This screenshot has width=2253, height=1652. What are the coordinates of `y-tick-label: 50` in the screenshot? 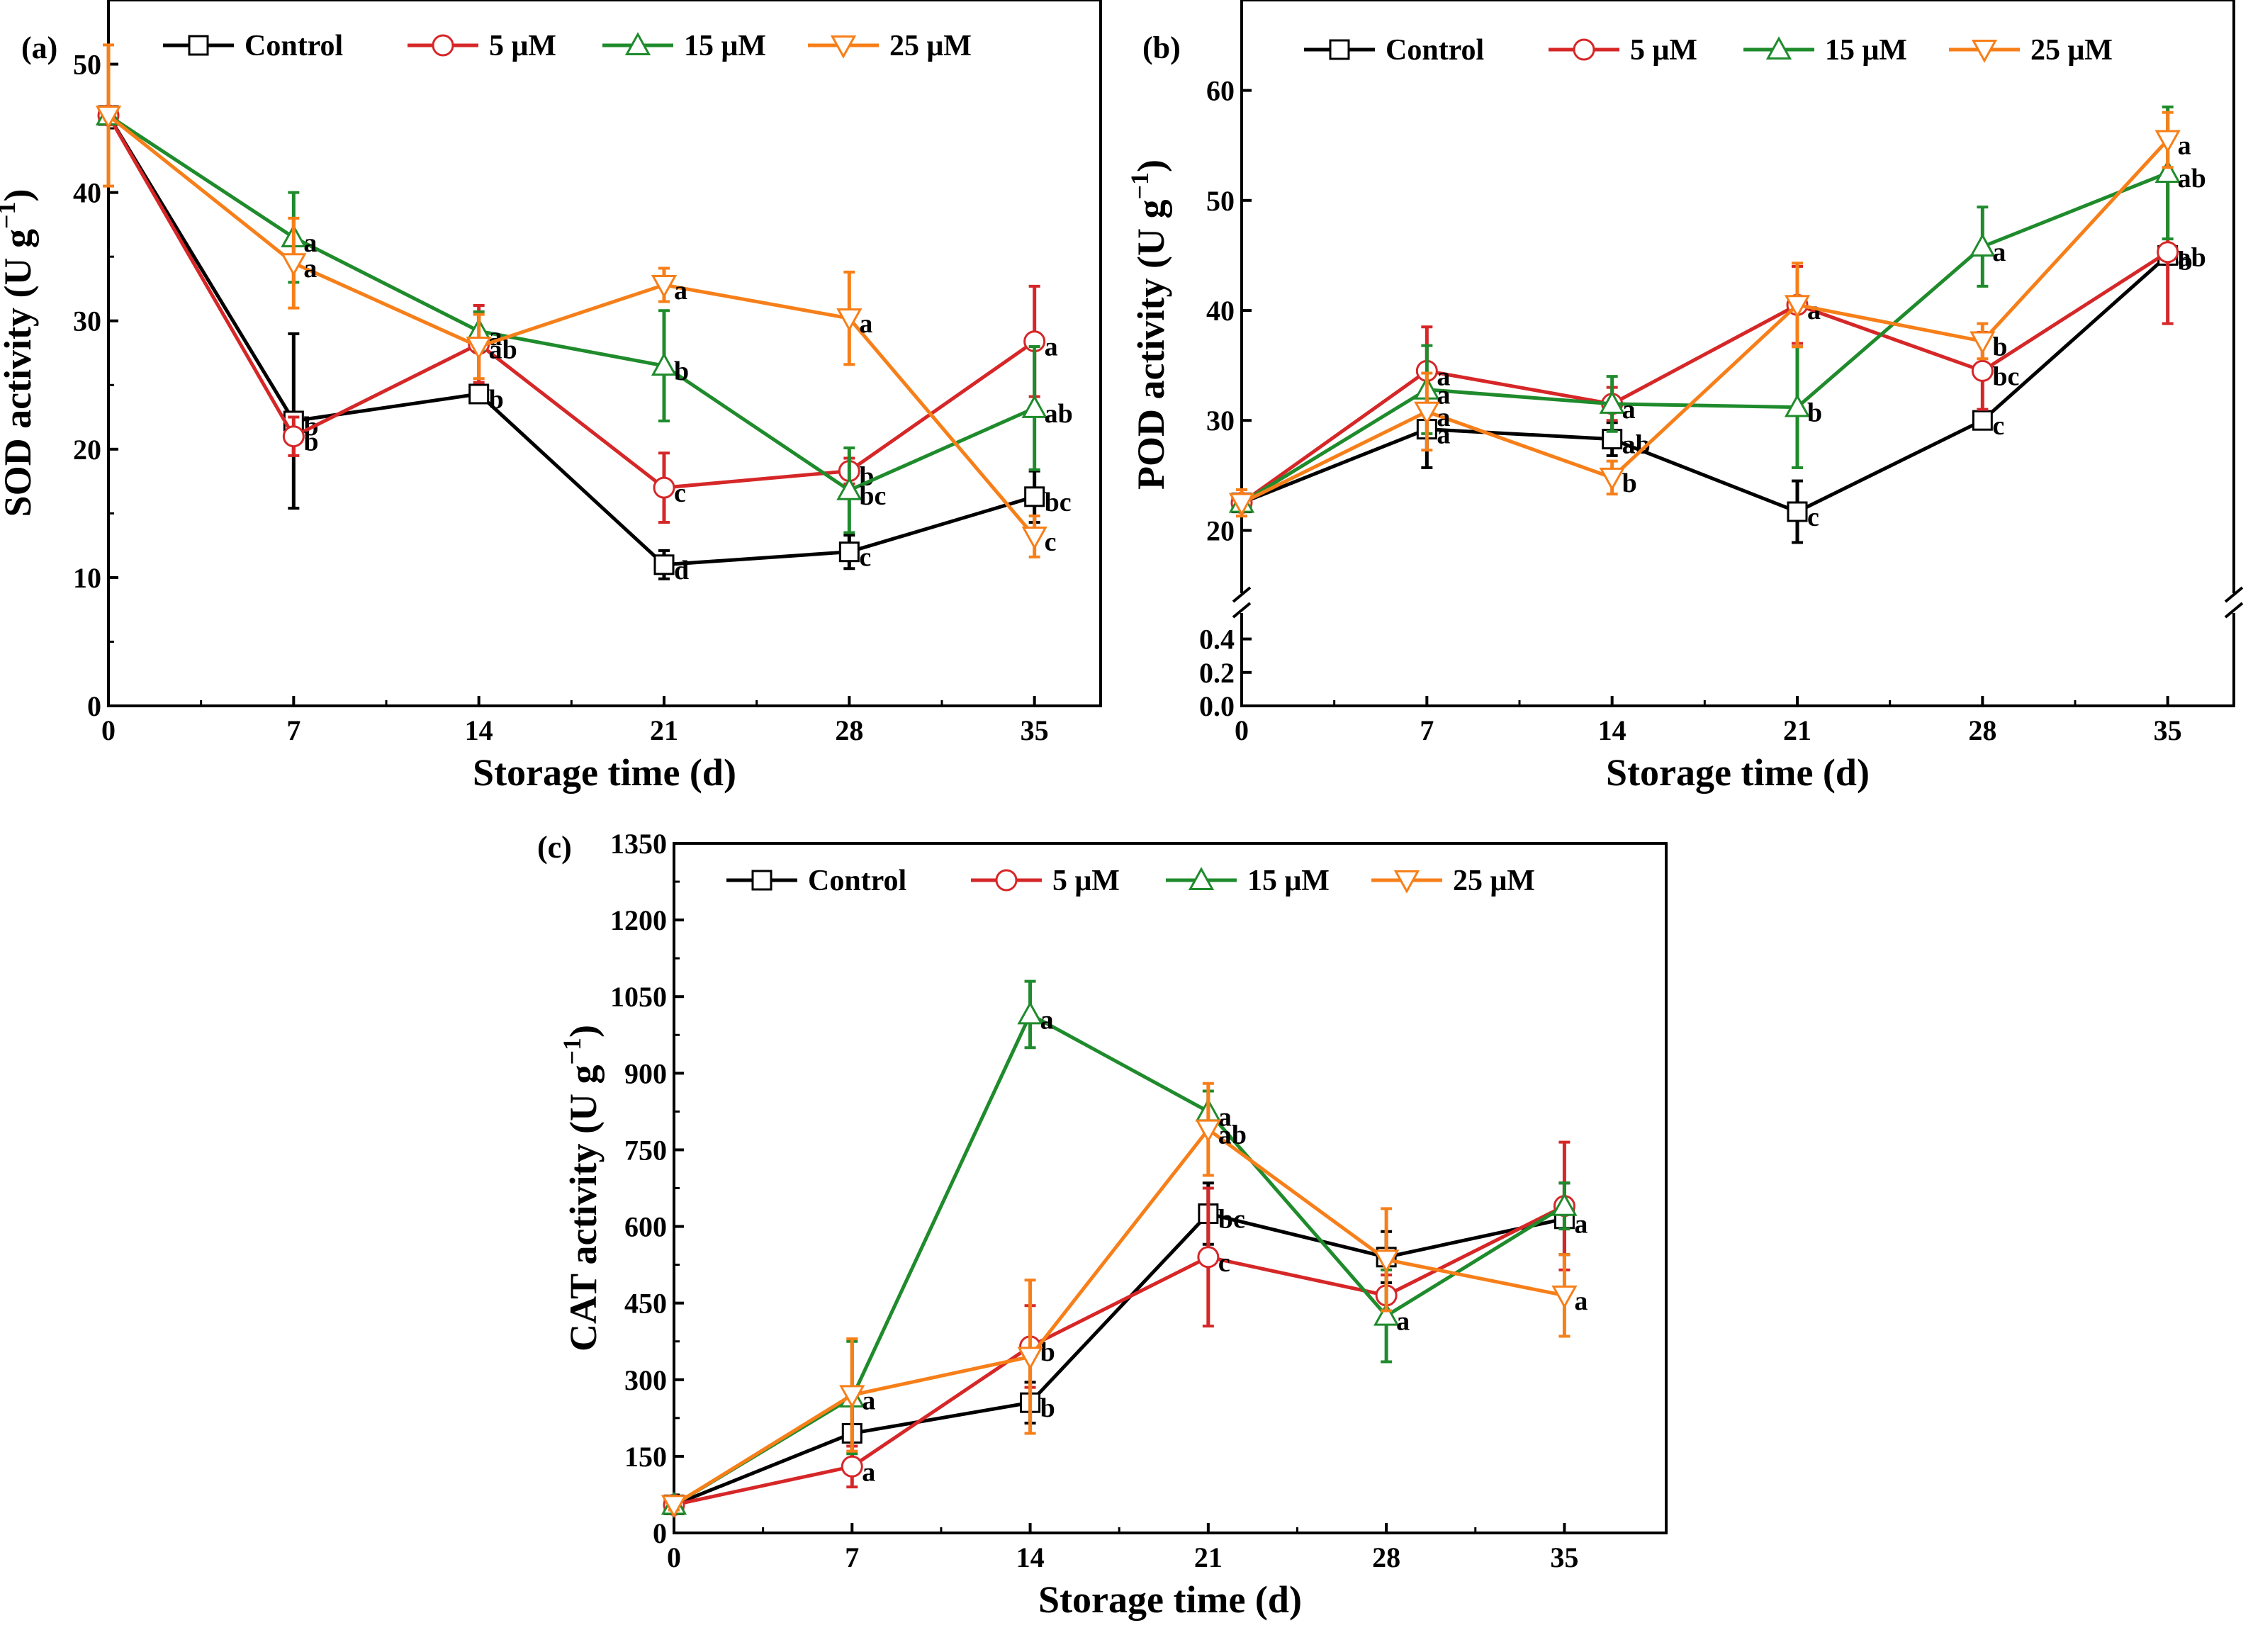 It's located at (87, 65).